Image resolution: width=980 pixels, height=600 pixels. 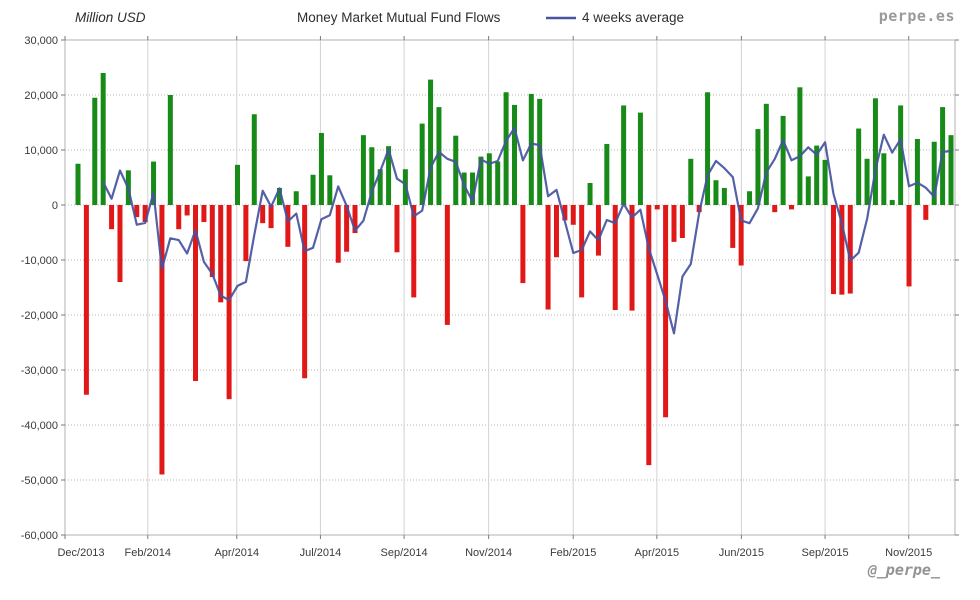 I want to click on y-axis-tick-label: -20,000, so click(x=39, y=316).